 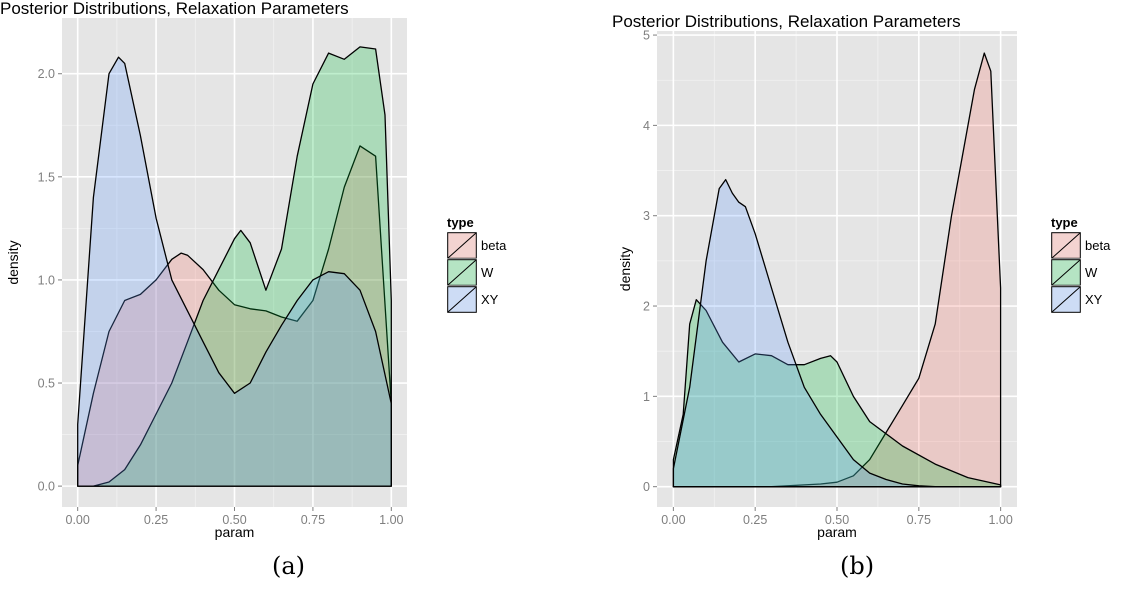 What do you see at coordinates (646, 307) in the screenshot?
I see `y-tick-label: 2` at bounding box center [646, 307].